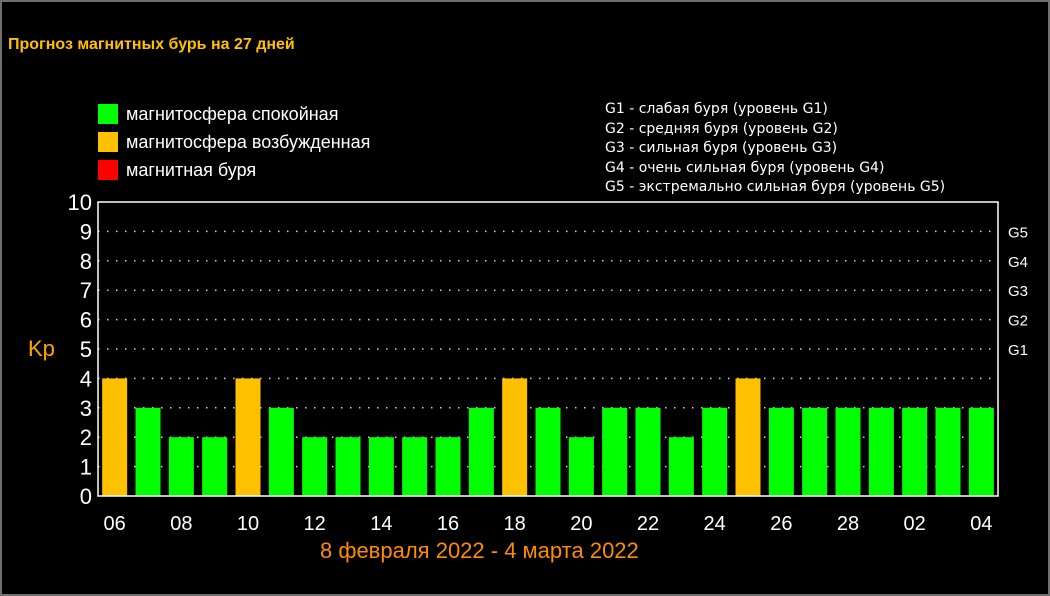 Image resolution: width=1050 pixels, height=596 pixels. I want to click on calm-swatch, so click(108, 114).